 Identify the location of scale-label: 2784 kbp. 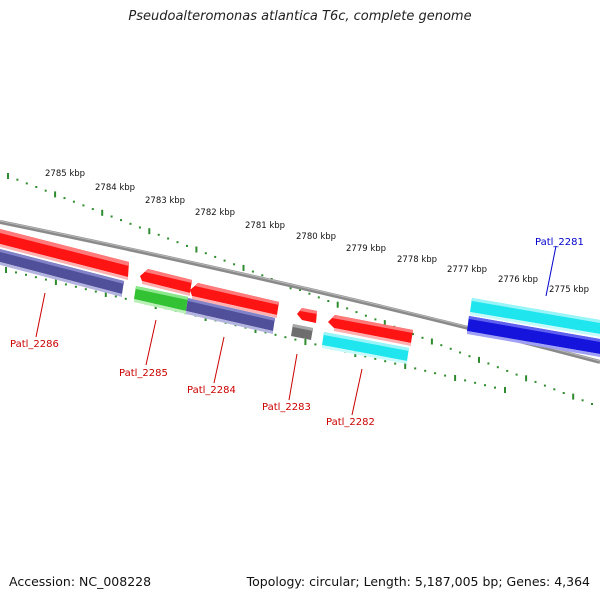
(115, 188).